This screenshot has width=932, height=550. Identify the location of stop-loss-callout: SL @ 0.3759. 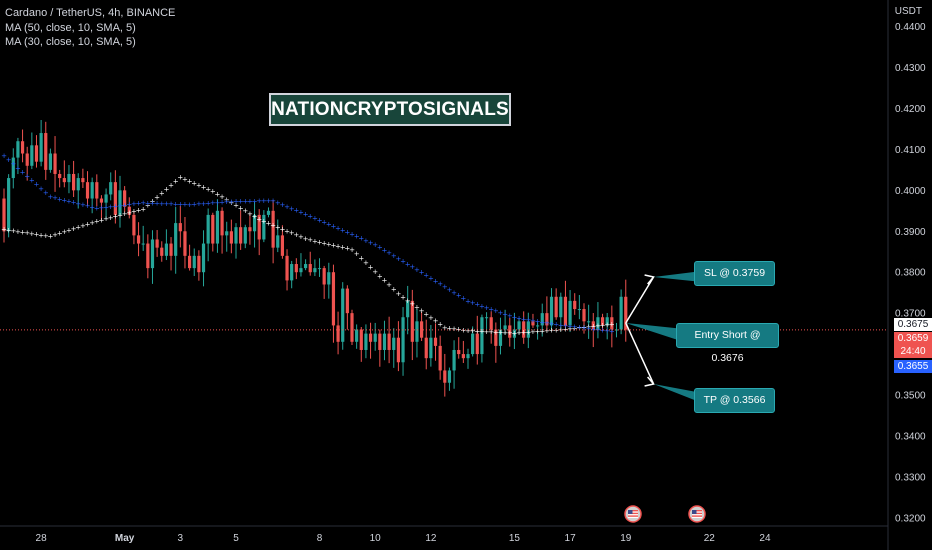
(734, 273).